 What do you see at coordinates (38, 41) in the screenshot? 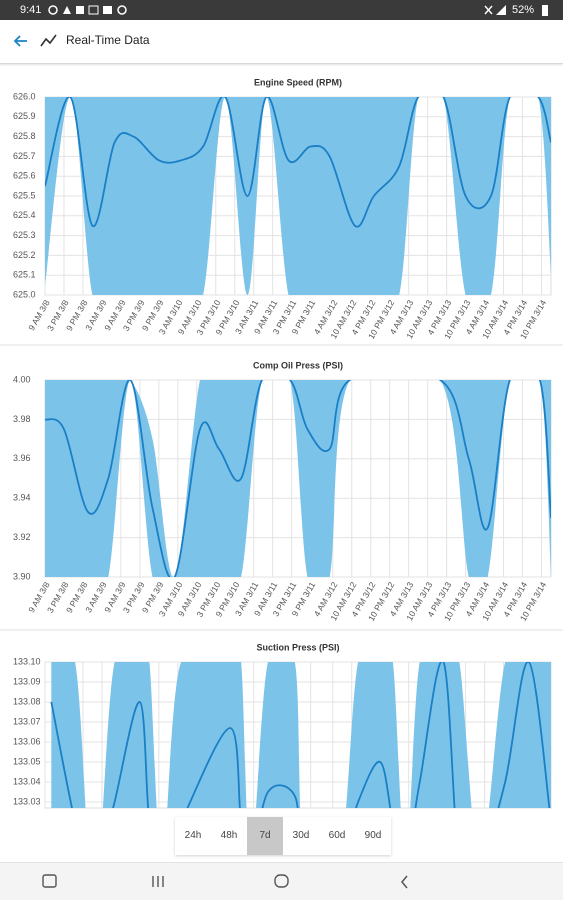
I see `app-icons` at bounding box center [38, 41].